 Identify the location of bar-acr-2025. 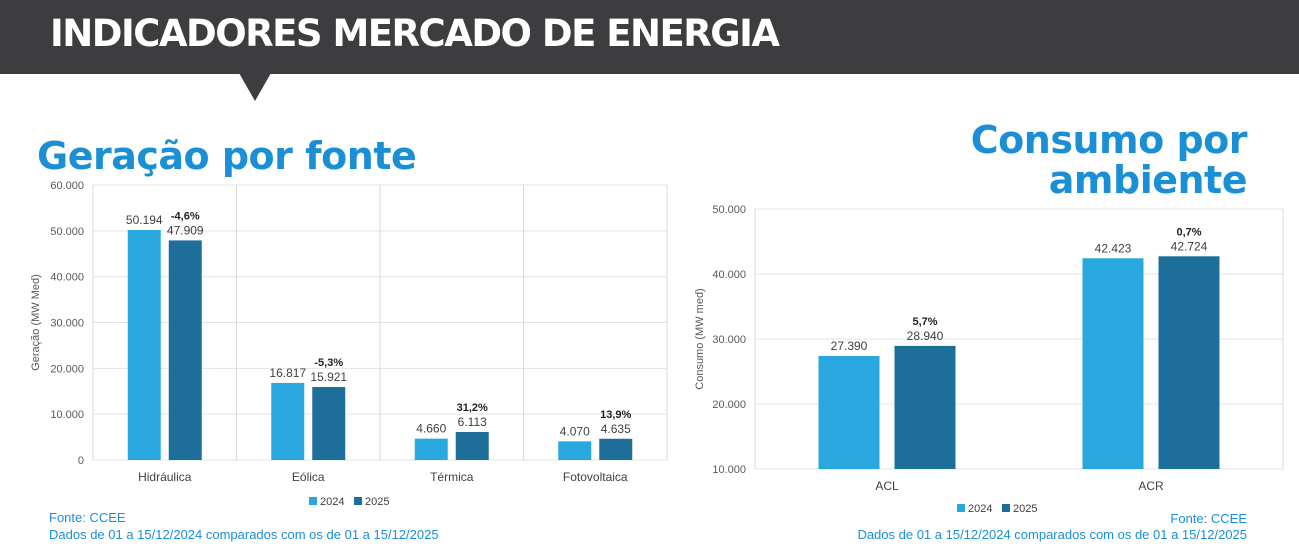
(1189, 362).